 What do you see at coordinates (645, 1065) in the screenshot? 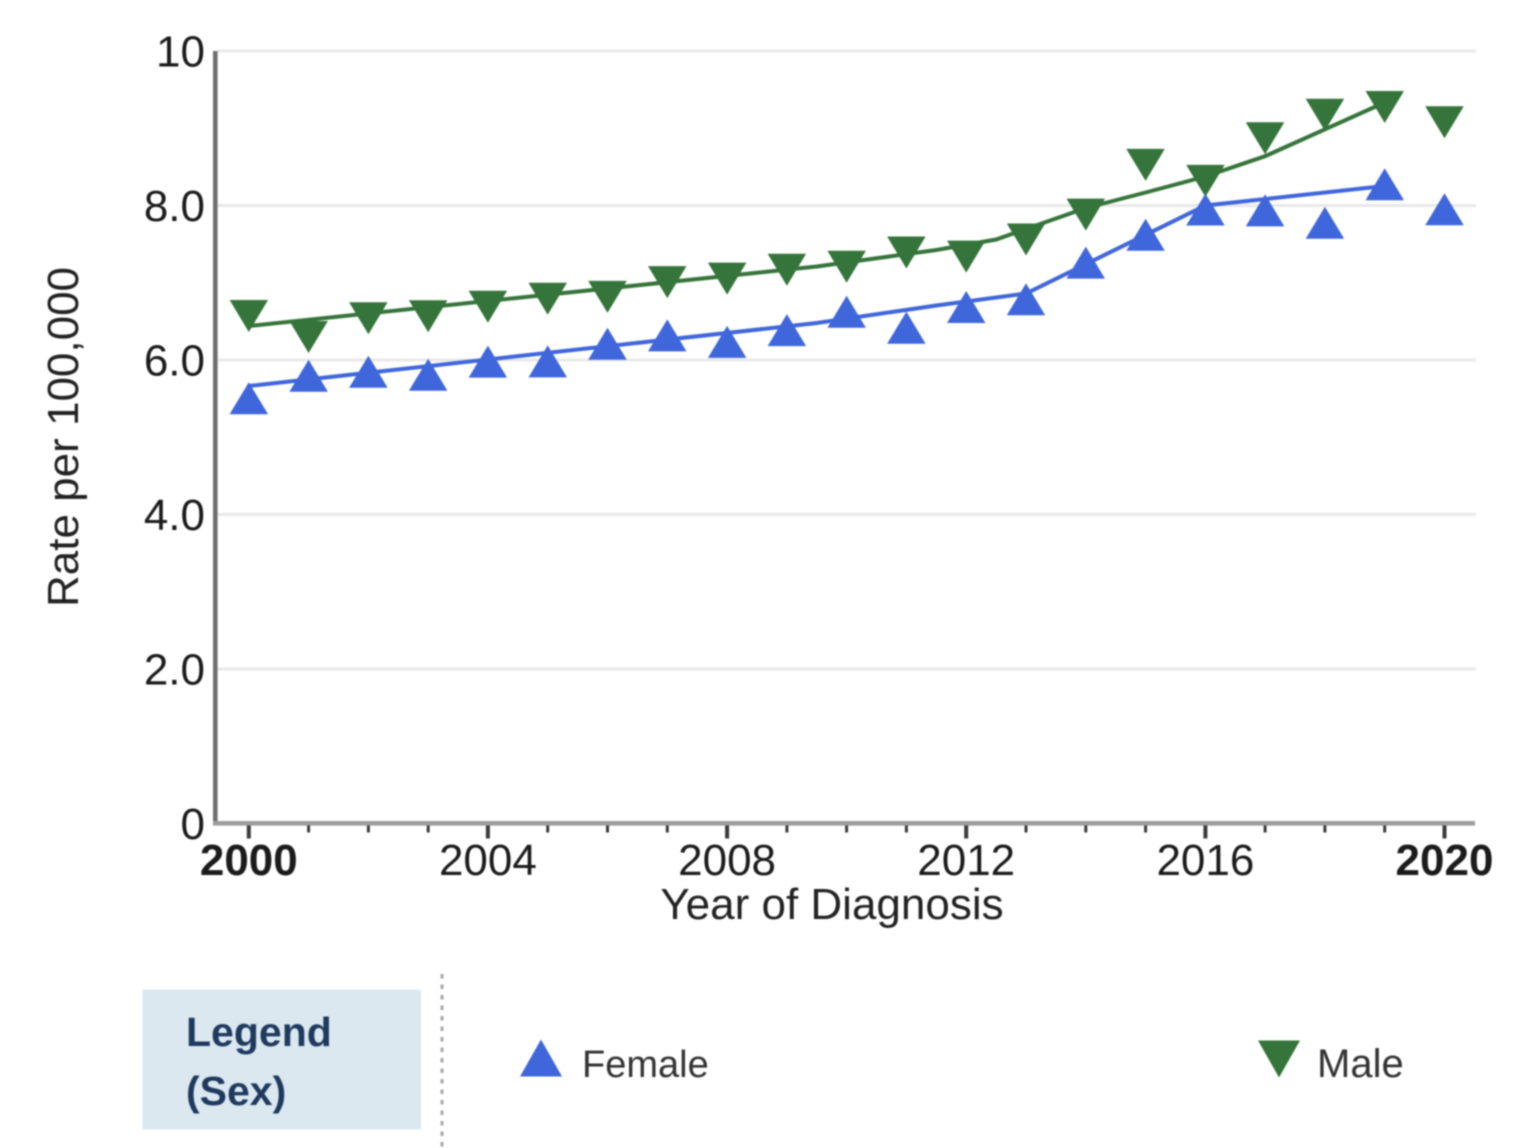
I see `svg-text: Female` at bounding box center [645, 1065].